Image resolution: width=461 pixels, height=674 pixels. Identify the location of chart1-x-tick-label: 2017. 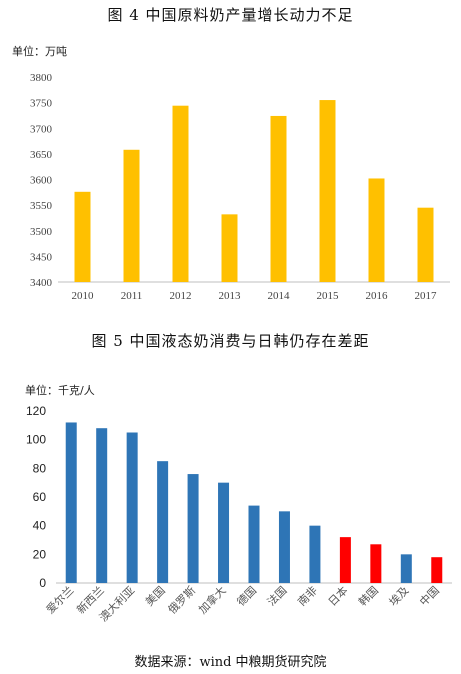
(426, 296).